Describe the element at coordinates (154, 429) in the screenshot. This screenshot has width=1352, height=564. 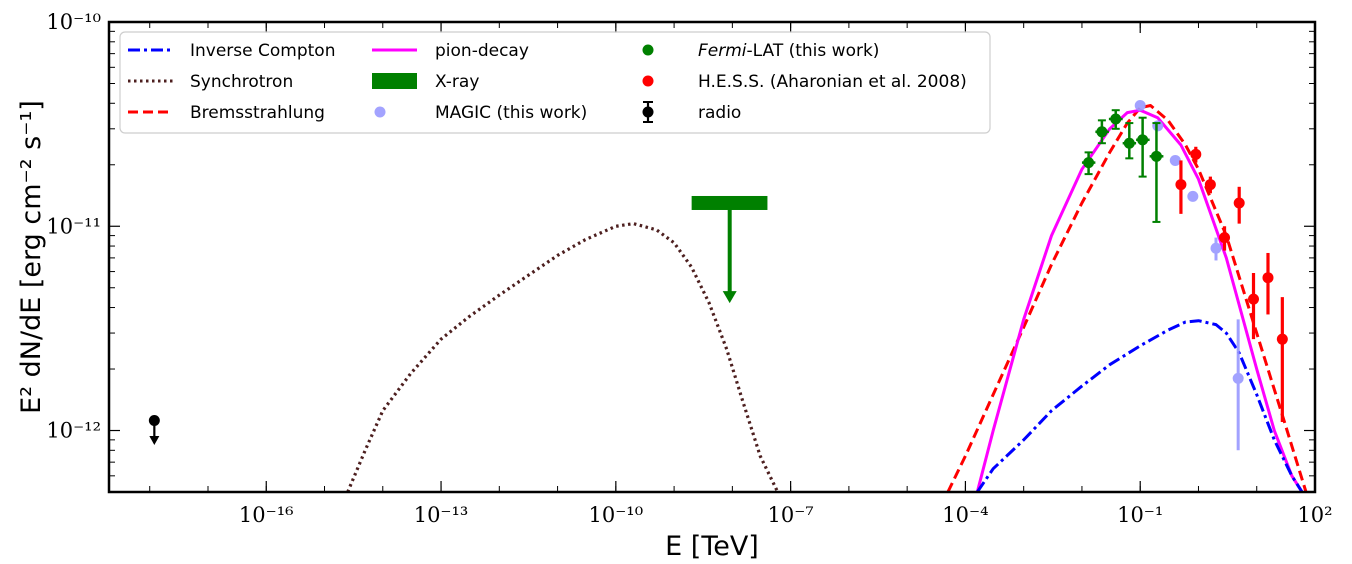
I see `radio-upper-limit` at that location.